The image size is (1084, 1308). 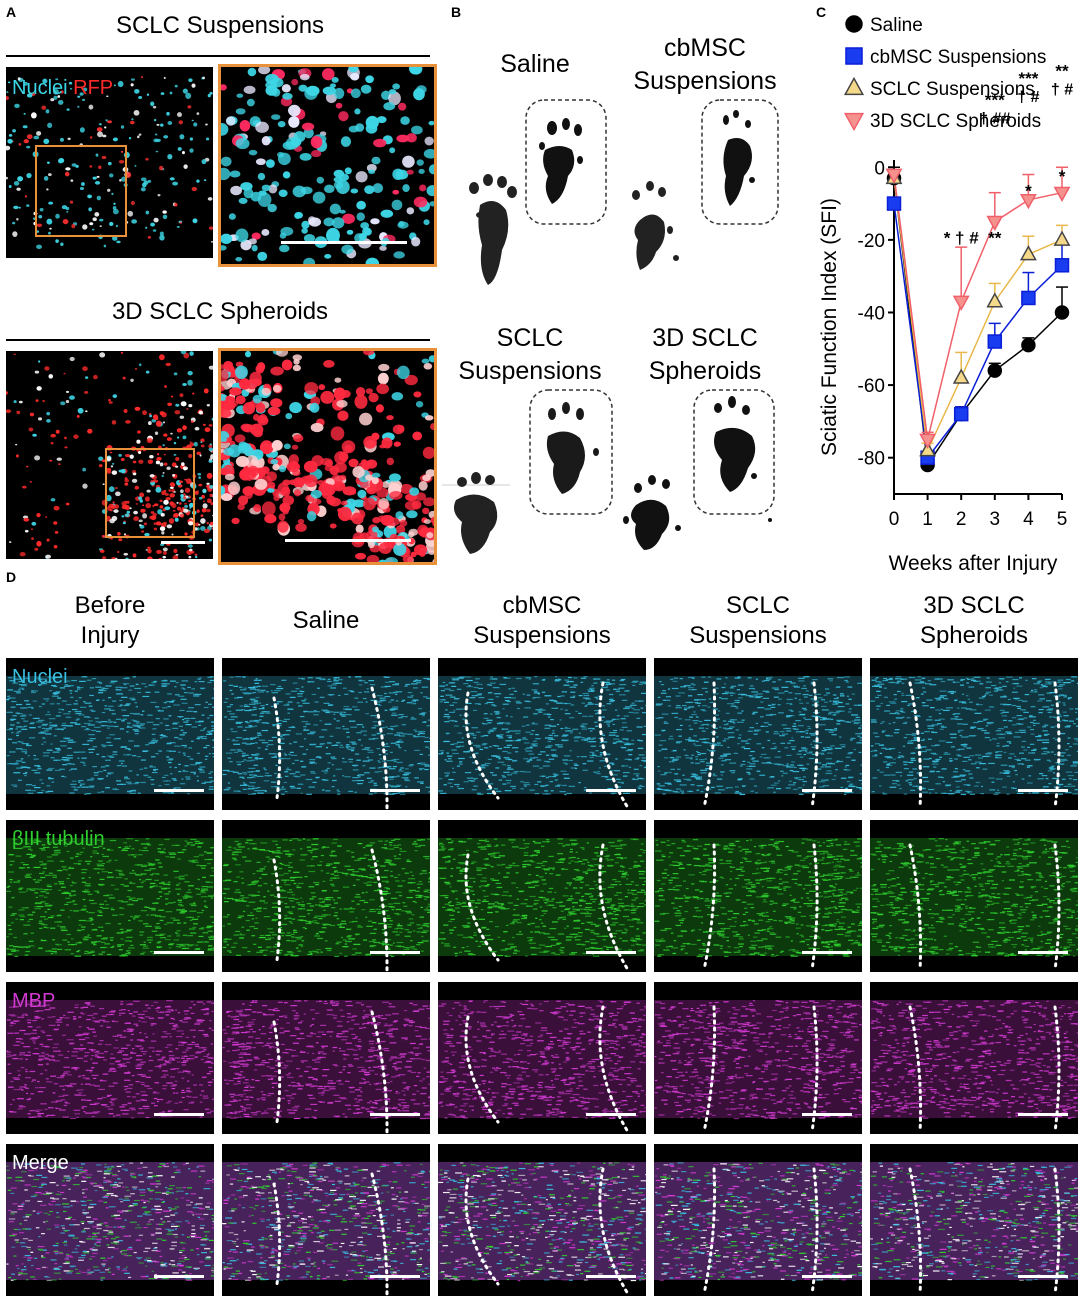 I want to click on nerve-image, so click(x=974, y=734).